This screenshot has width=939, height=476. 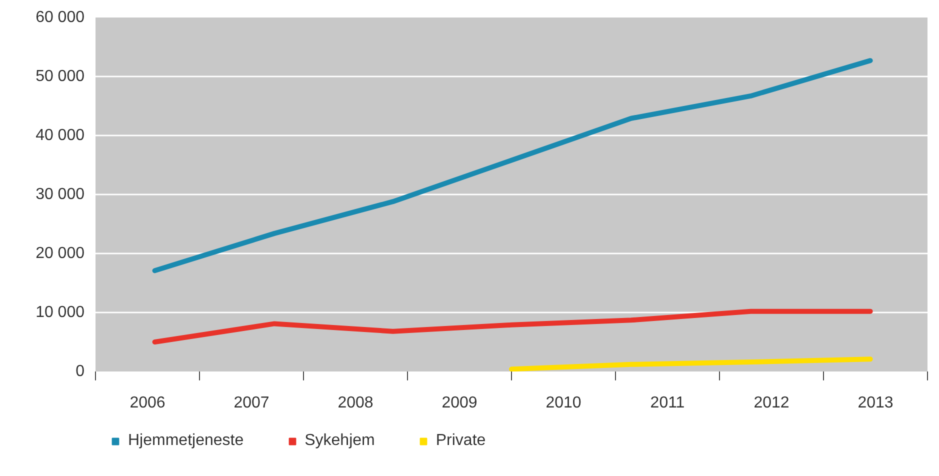 I want to click on y-tick-label: 20 000, so click(x=60, y=253).